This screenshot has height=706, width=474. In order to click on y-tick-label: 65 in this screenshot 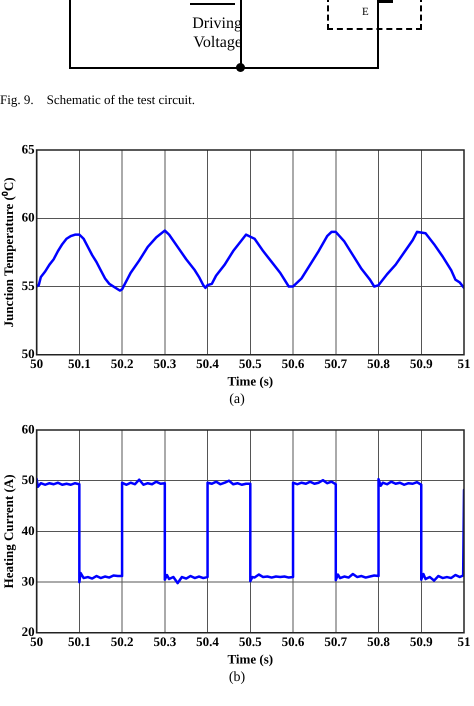, I will do `click(29, 148)`.